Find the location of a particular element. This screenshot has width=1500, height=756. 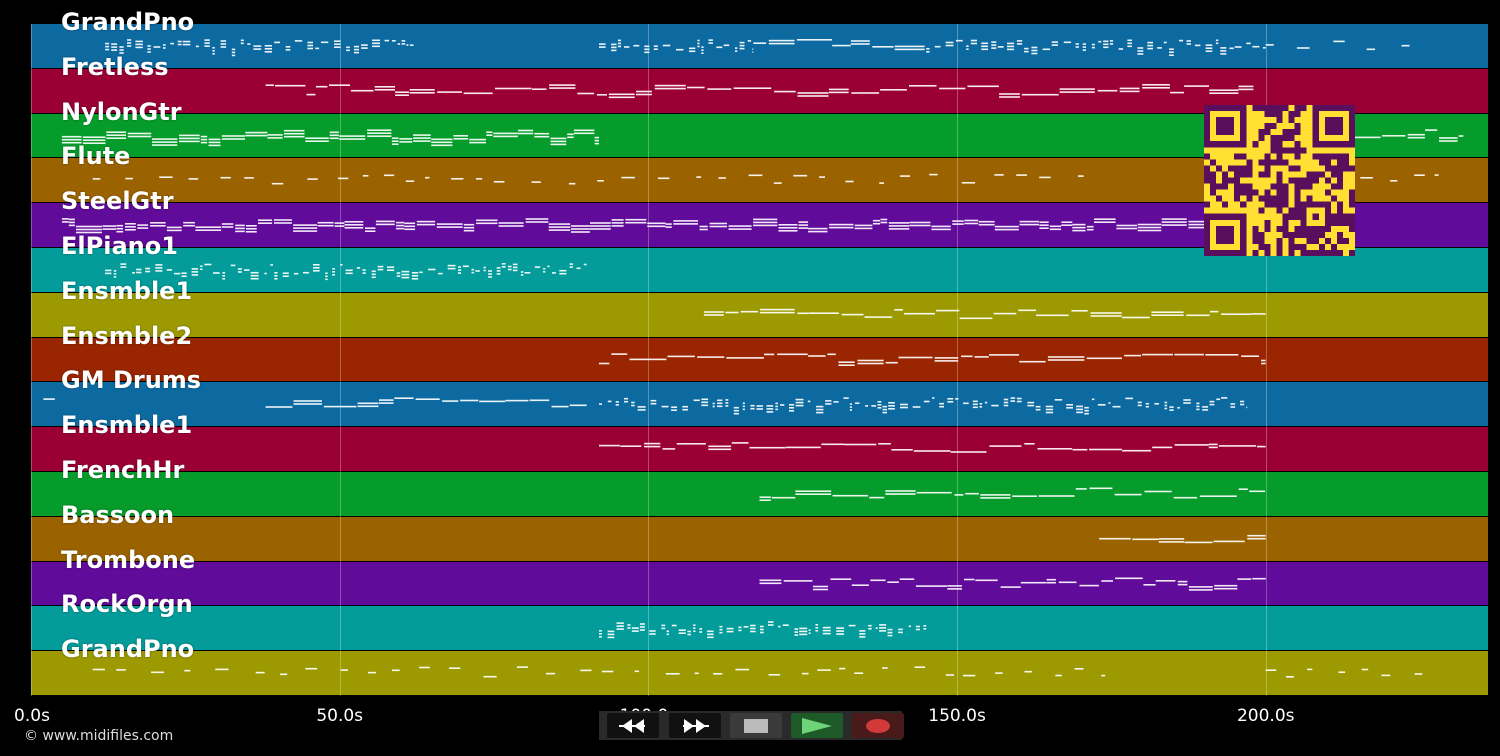

track-row: GM Drums is located at coordinates (759, 396).